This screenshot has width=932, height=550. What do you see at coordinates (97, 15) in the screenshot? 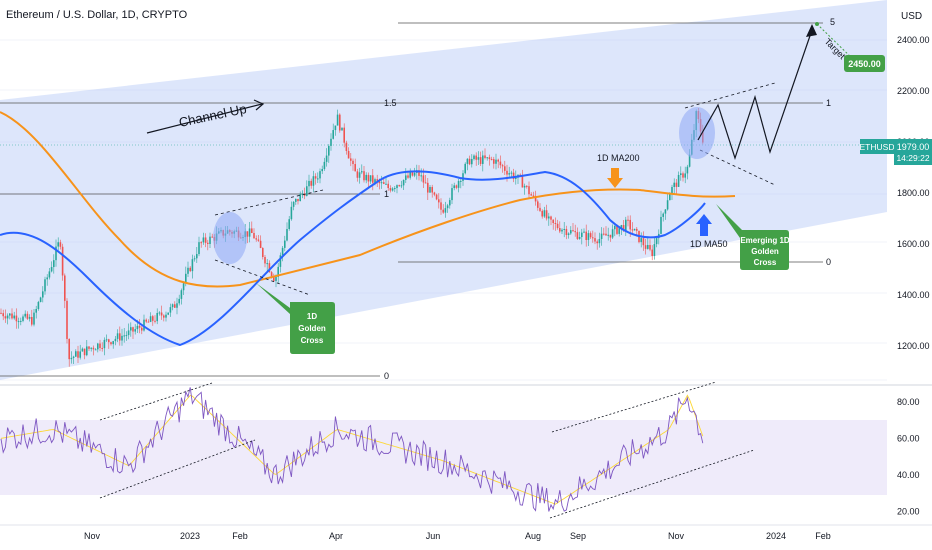
I see `symbol-title: Ethereum / U.S. Dollar, 1D, CRYPTO` at bounding box center [97, 15].